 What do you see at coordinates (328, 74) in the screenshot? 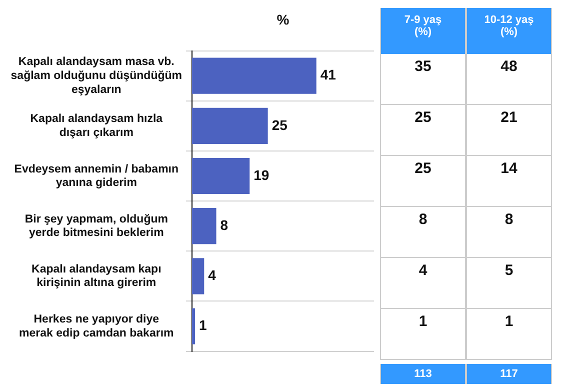
I see `data-label: 41` at bounding box center [328, 74].